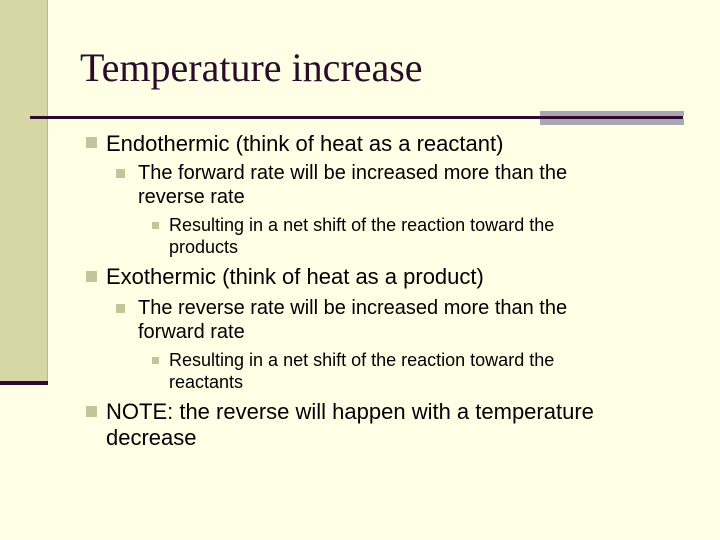 The width and height of the screenshot is (720, 540). I want to click on exothermic-heading: Exothermic (think of heat as a product), so click(295, 276).